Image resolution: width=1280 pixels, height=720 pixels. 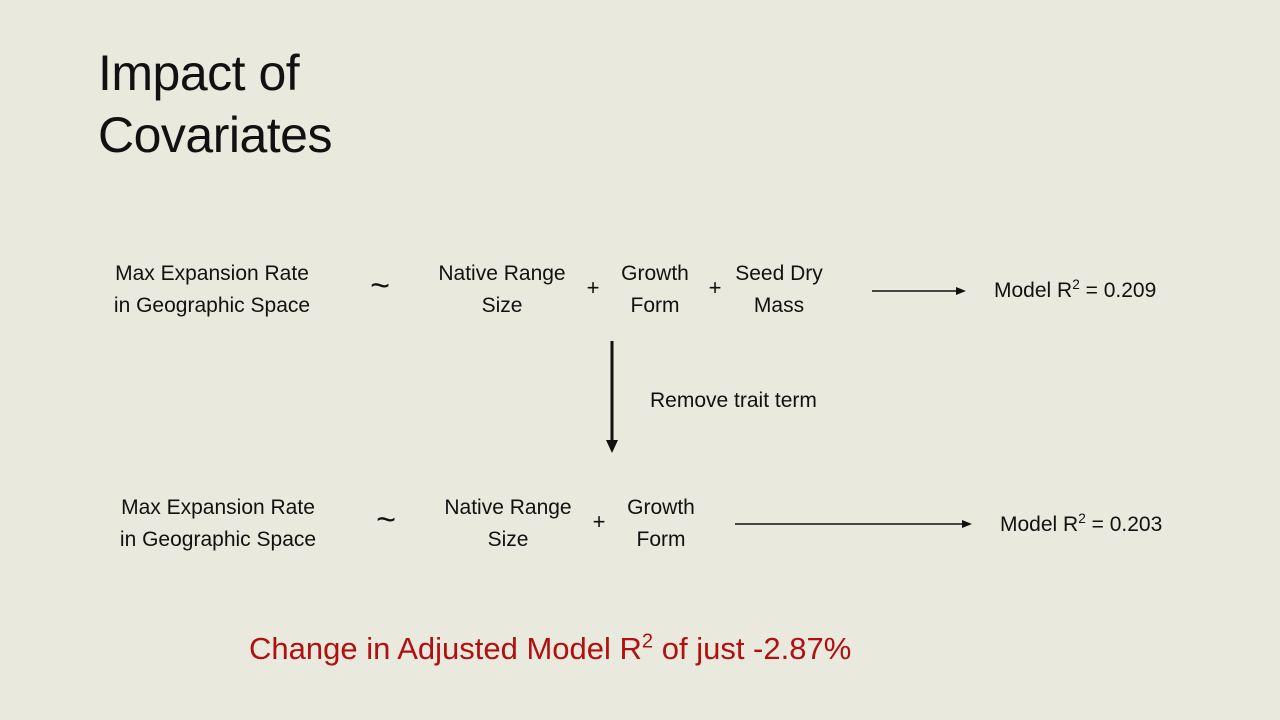 I want to click on full-model-term-growth-form: Growth Form, so click(x=655, y=289).